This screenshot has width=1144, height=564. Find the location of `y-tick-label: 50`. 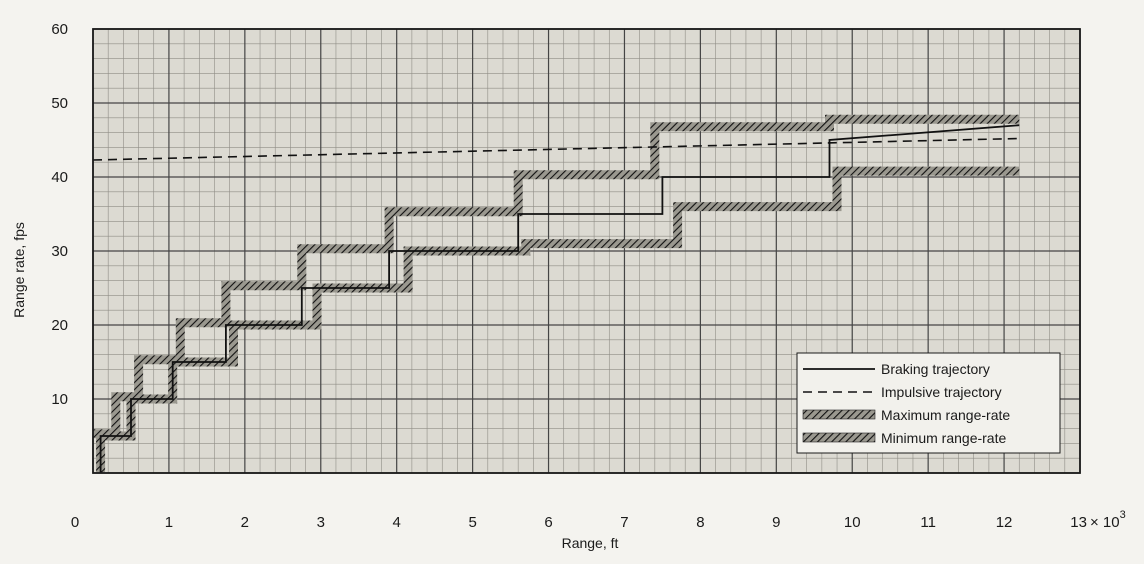

y-tick-label: 50 is located at coordinates (59, 103).